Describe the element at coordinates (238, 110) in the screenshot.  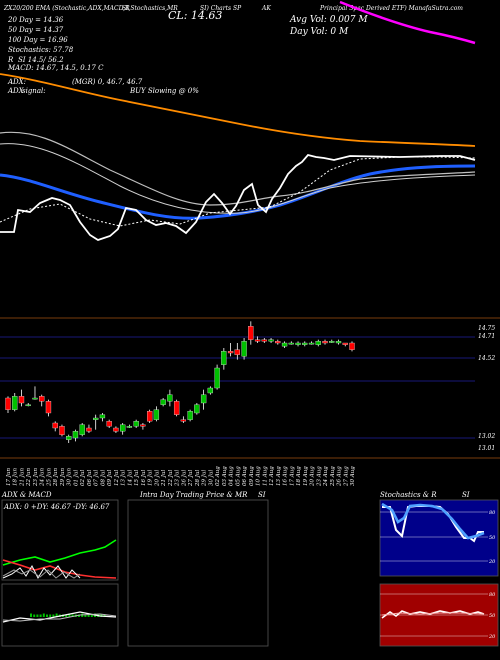
I see `ema-100-line` at that location.